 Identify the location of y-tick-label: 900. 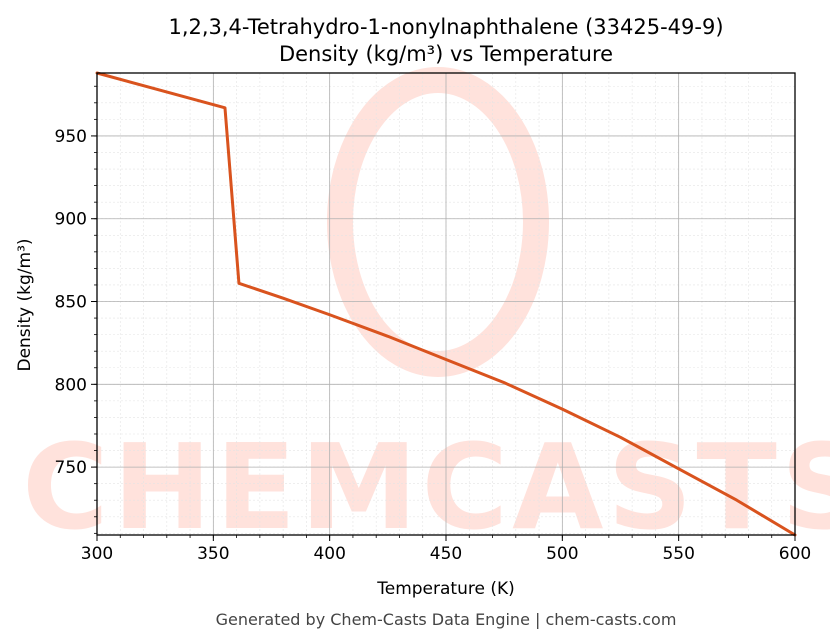
(71, 220).